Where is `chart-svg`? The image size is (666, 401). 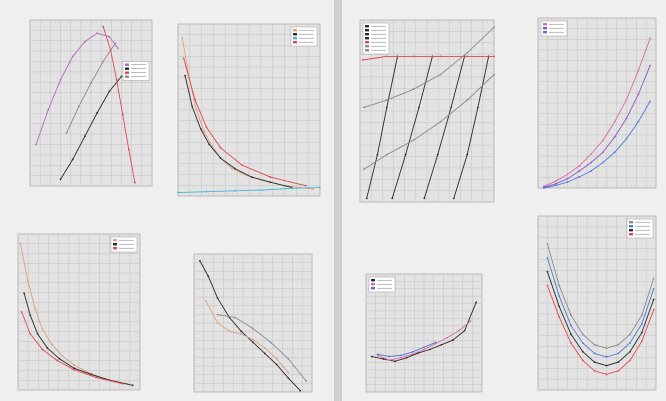 chart-svg is located at coordinates (79, 312).